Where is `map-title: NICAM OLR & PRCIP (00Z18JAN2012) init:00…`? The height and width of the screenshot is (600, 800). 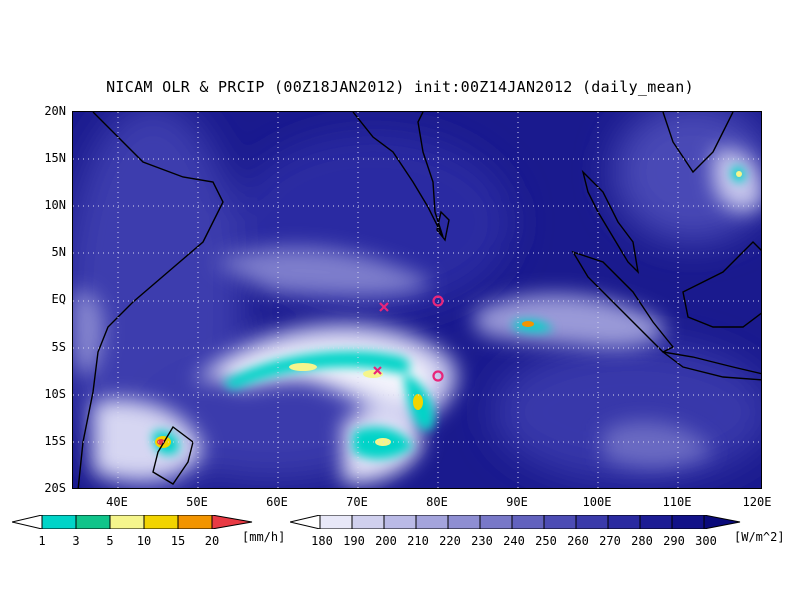 map-title: NICAM OLR & PRCIP (00Z18JAN2012) init:00… is located at coordinates (400, 87).